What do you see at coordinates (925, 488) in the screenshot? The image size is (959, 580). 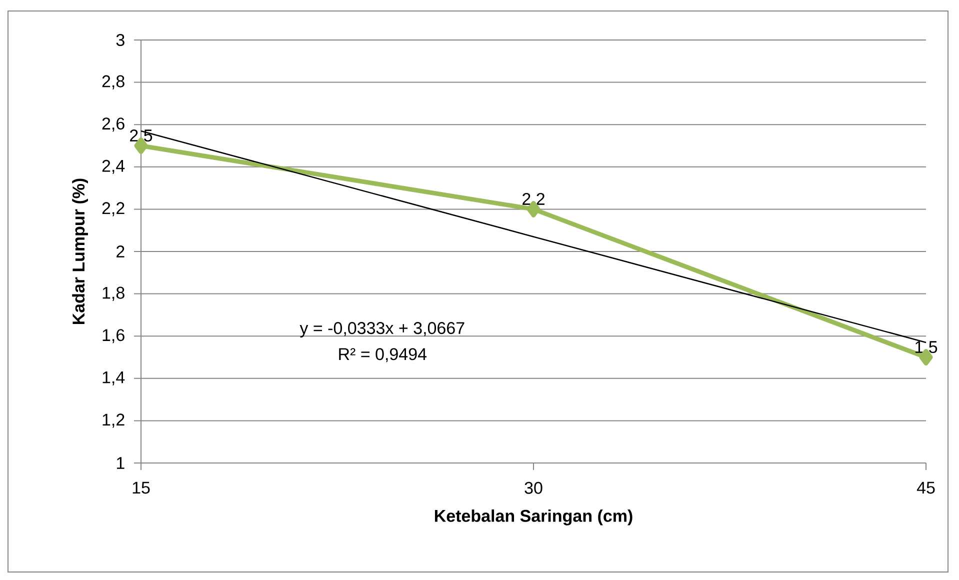 I see `x-tick-label: 45` at bounding box center [925, 488].